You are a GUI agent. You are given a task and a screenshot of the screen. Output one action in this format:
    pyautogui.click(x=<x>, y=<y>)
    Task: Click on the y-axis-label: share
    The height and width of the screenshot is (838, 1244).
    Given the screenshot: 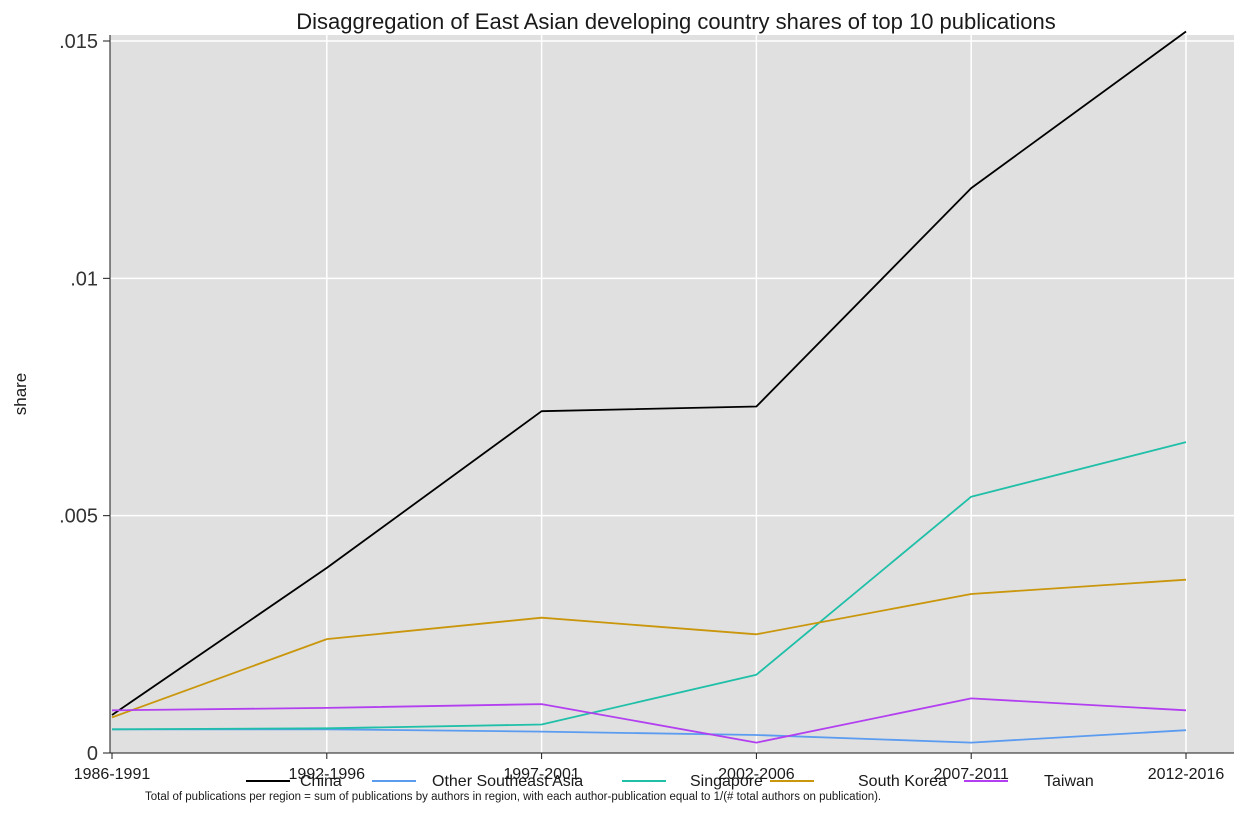 What is the action you would take?
    pyautogui.click(x=20, y=394)
    